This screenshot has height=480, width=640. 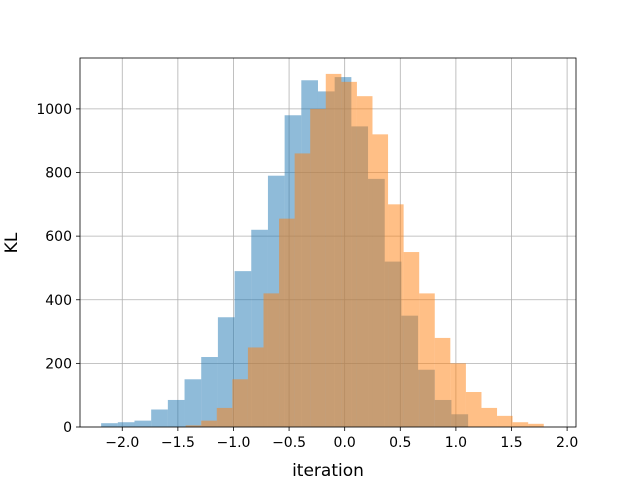 I want to click on y-tick-label: 800, so click(x=58, y=174).